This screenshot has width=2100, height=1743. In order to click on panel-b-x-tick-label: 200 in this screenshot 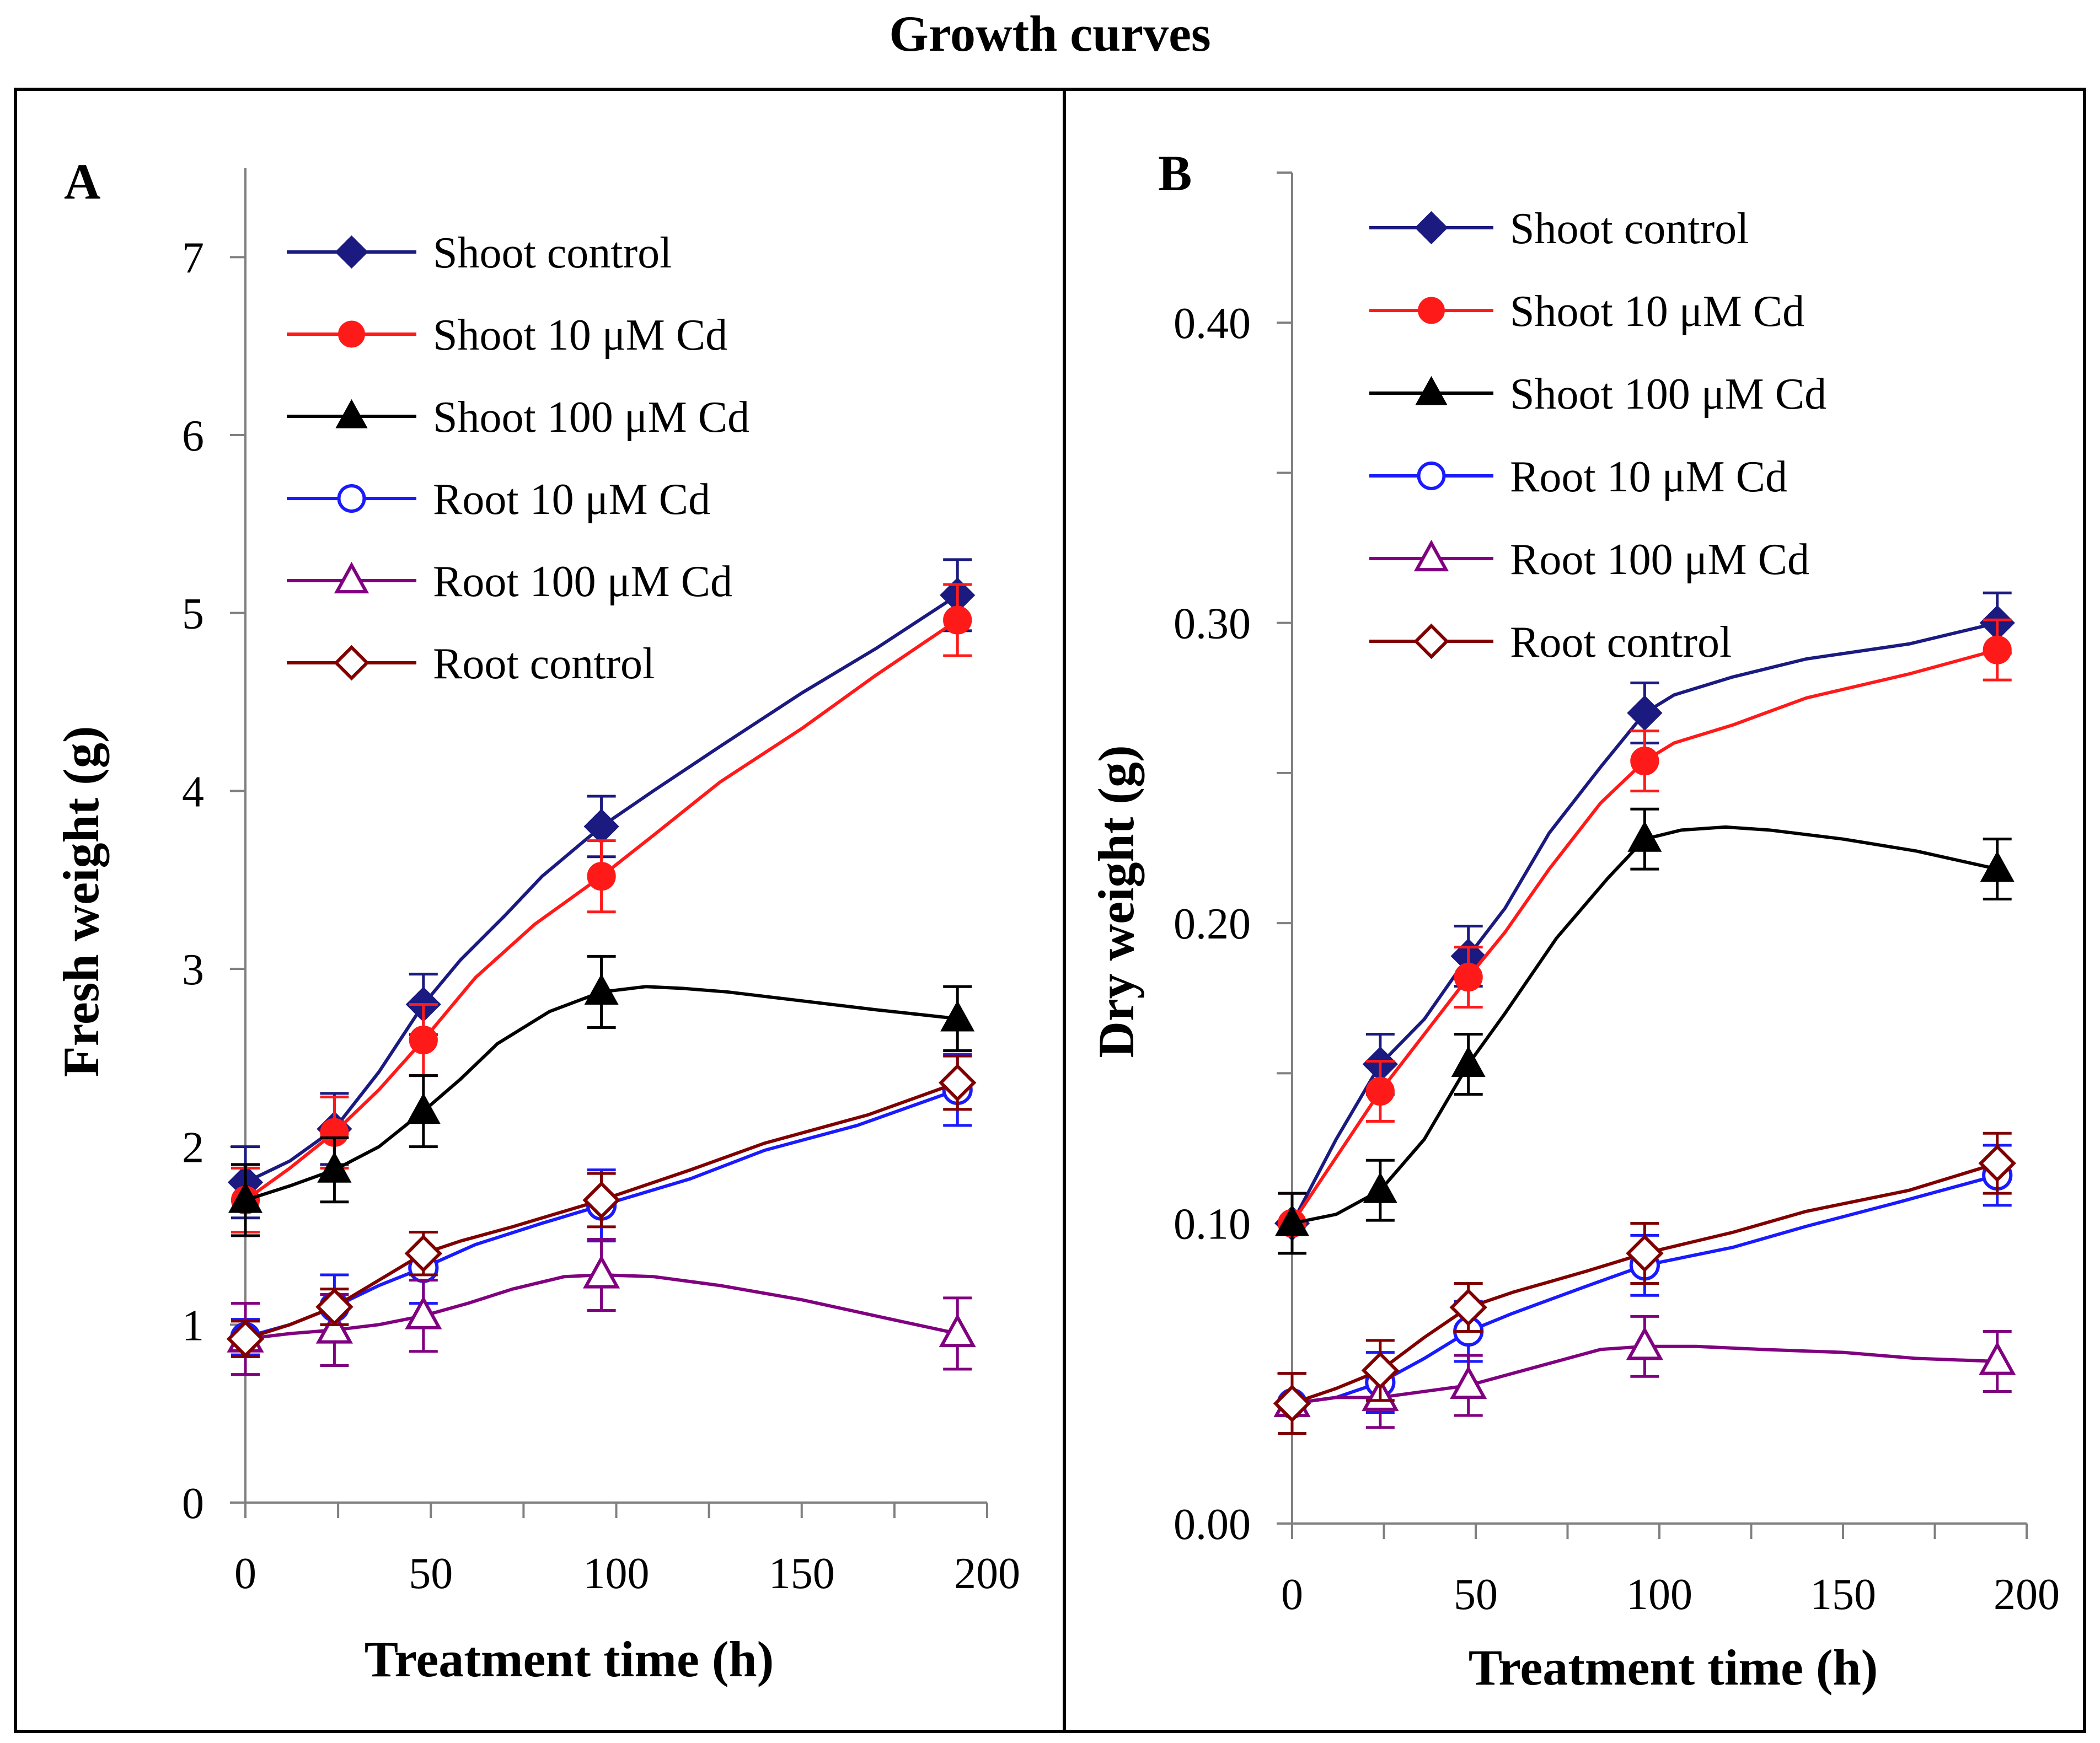, I will do `click(2027, 1594)`.